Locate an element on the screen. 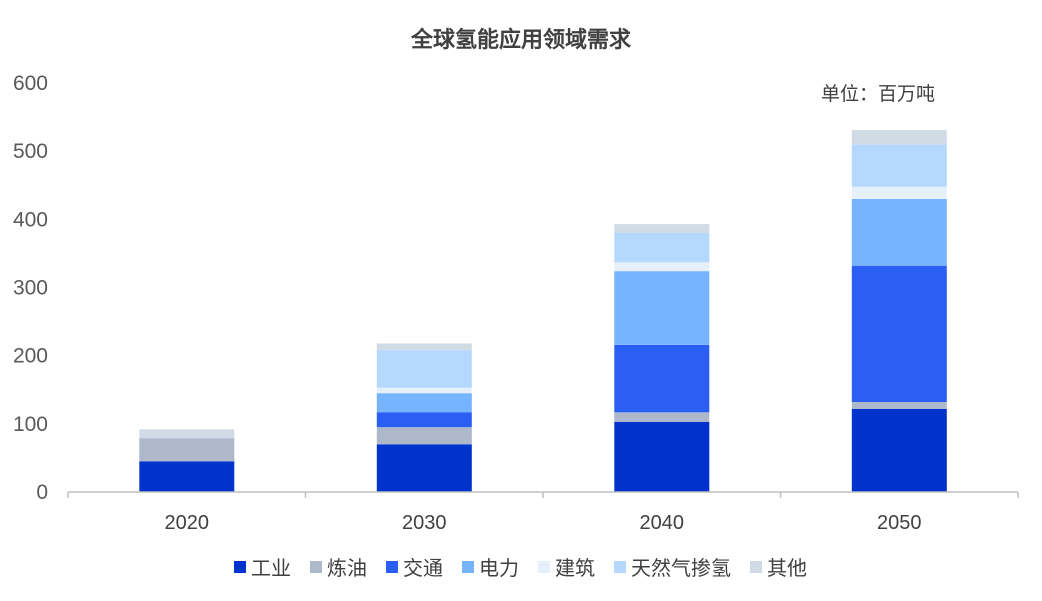 The image size is (1042, 601). x-axis-ticks is located at coordinates (543, 495).